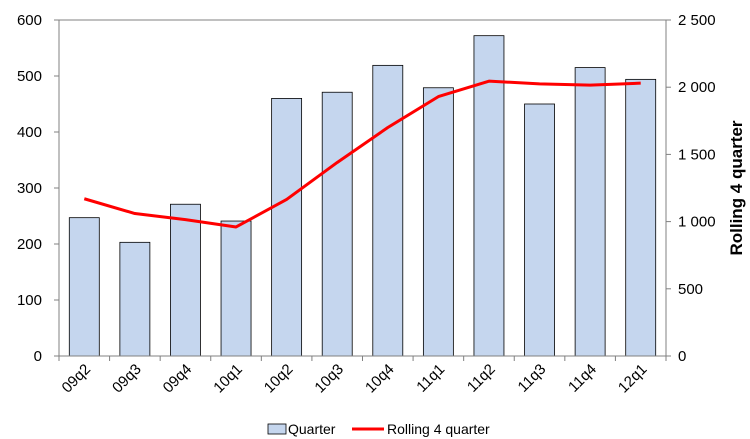 The width and height of the screenshot is (750, 439). What do you see at coordinates (736, 187) in the screenshot?
I see `right-axis-title: Rolling 4 quarter` at bounding box center [736, 187].